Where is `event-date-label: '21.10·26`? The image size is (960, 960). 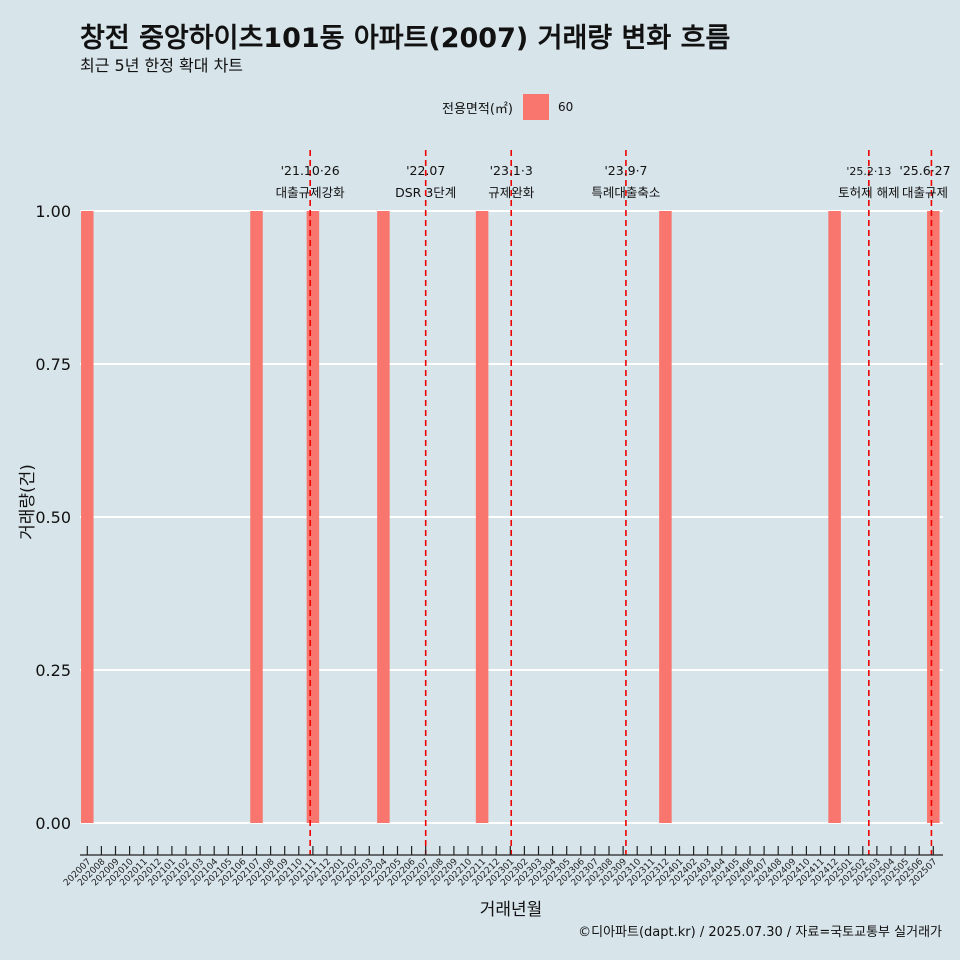
event-date-label: '21.10·26 is located at coordinates (310, 170).